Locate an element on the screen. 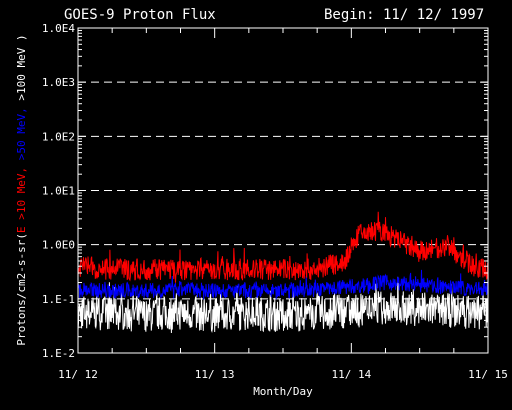  x-tick-label: 11/ 13 is located at coordinates (215, 374).